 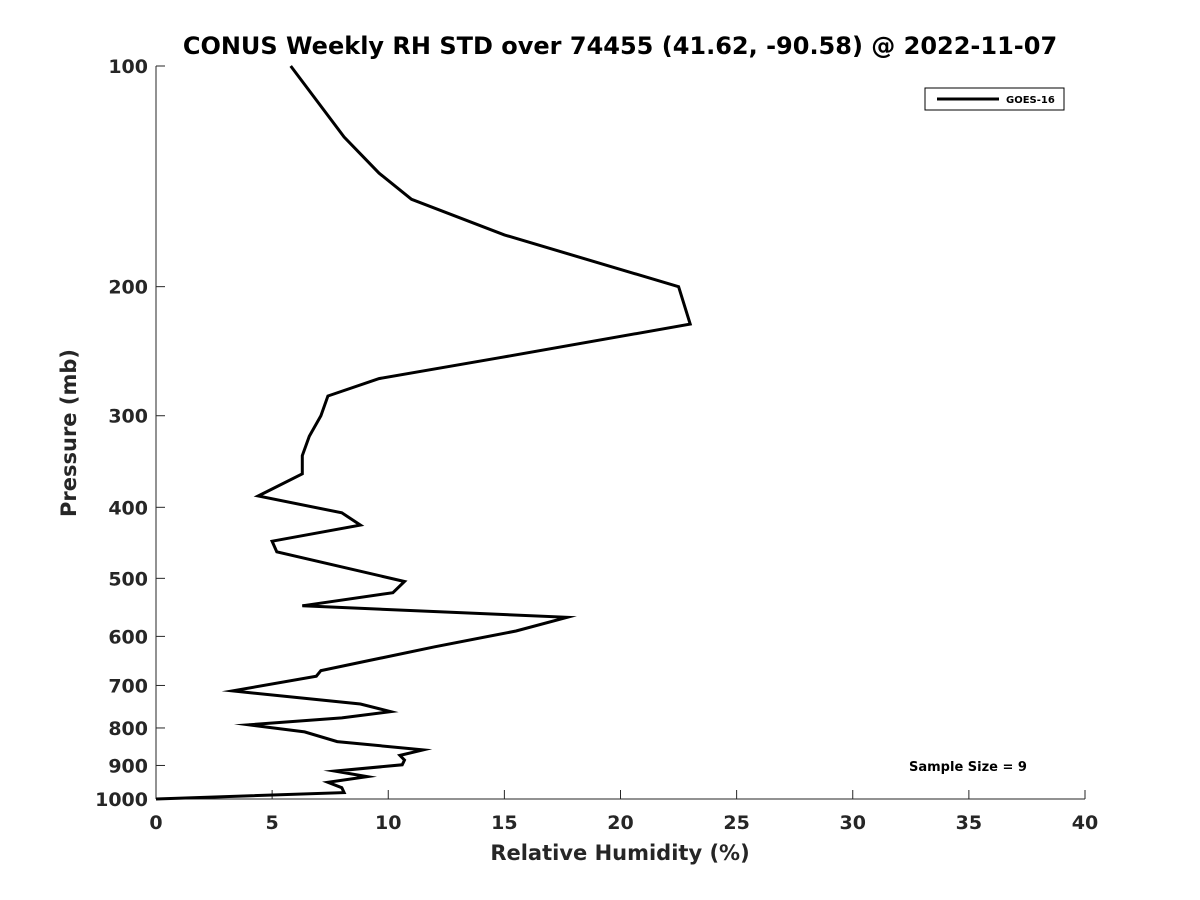 I want to click on y-tick-label: 700, so click(x=128, y=686).